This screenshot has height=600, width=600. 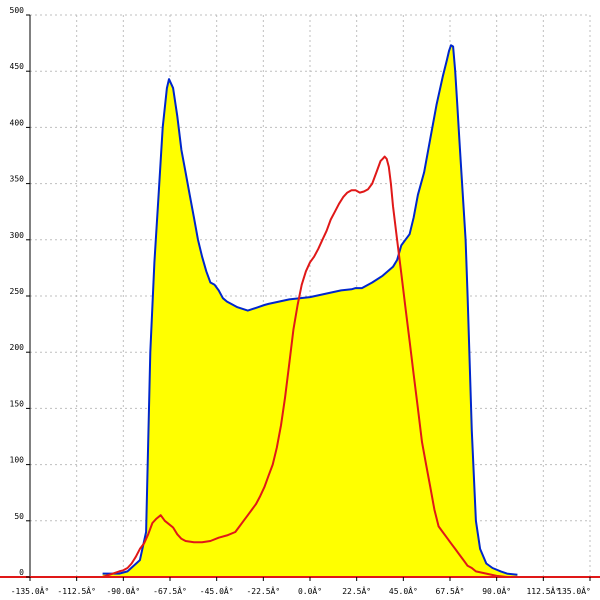 I want to click on y-tick-label: 400, so click(x=17, y=122).